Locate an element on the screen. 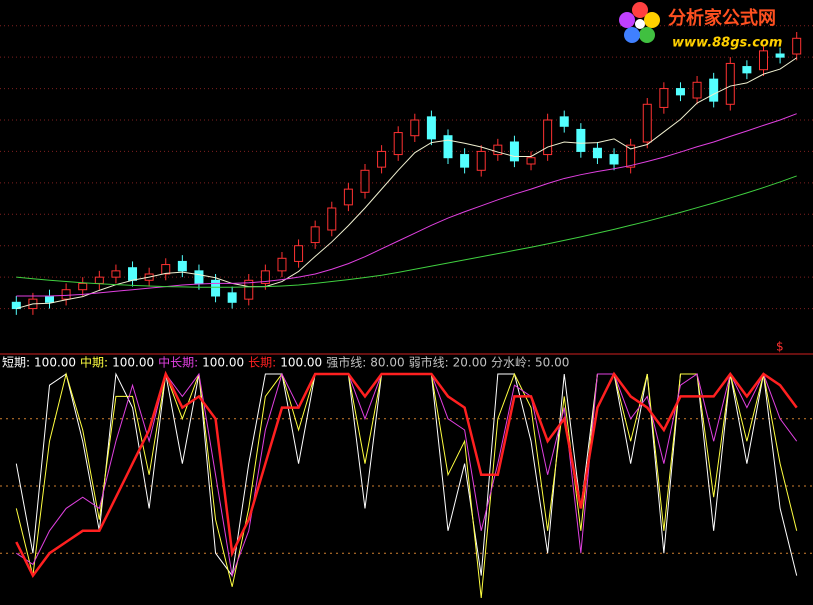 This screenshot has height=605, width=813. logo-url: www.88gs.com is located at coordinates (727, 43).